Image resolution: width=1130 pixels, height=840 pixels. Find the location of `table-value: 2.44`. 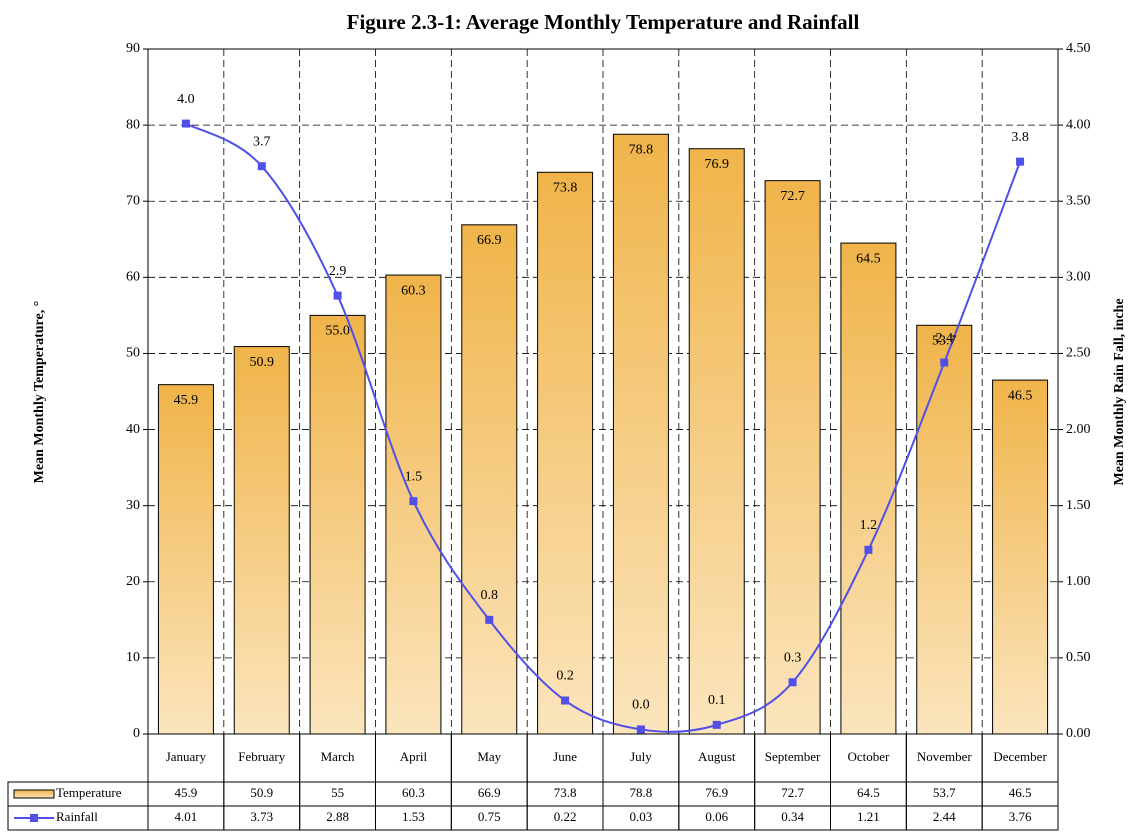

table-value: 2.44 is located at coordinates (944, 816).